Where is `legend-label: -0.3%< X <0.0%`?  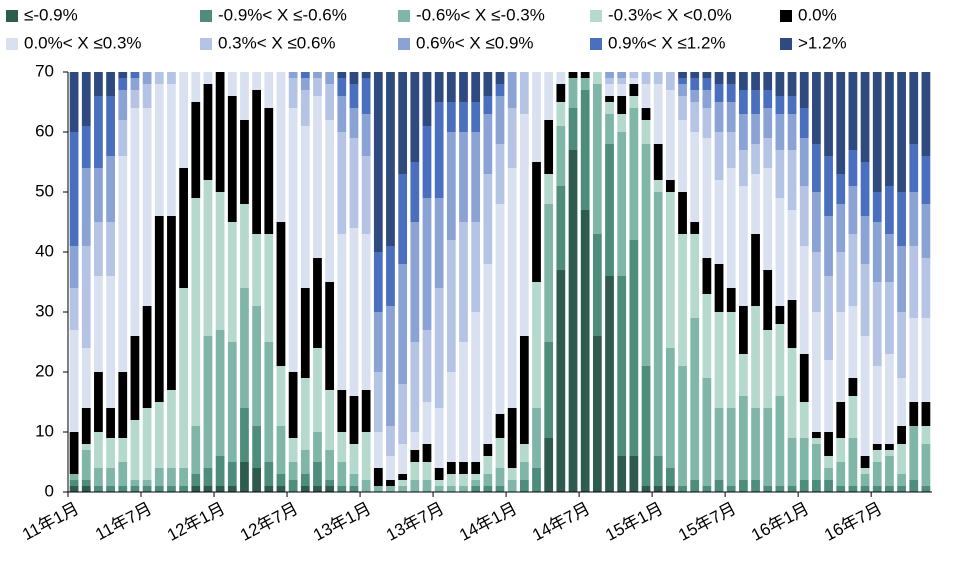
legend-label: -0.3%< X <0.0% is located at coordinates (670, 14).